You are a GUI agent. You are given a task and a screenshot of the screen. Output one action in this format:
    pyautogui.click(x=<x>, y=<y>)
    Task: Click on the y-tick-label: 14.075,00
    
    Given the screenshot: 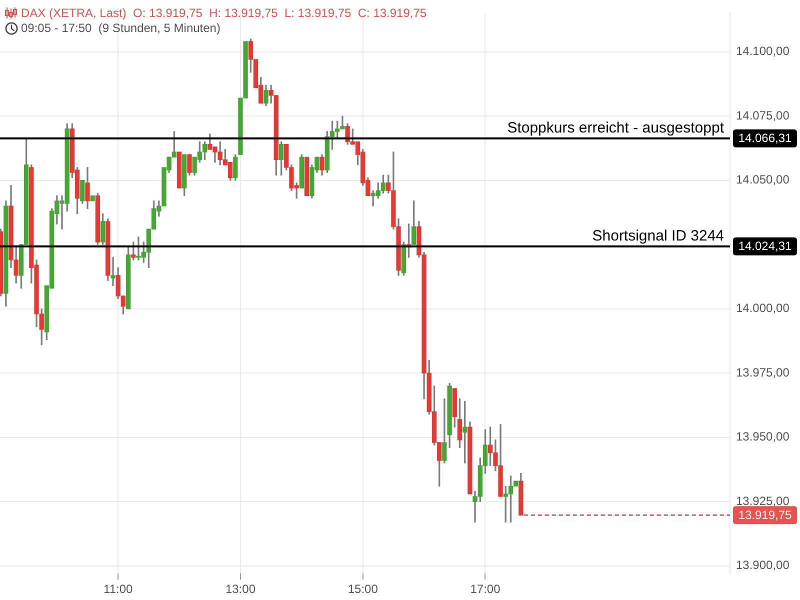 What is the action you would take?
    pyautogui.click(x=763, y=115)
    